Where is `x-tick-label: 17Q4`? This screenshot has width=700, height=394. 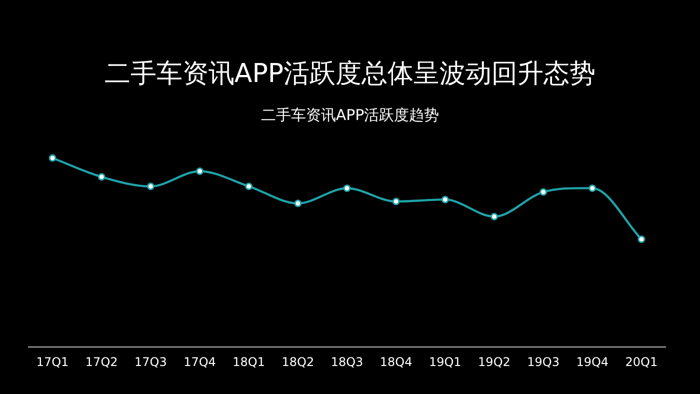
x-tick-label: 17Q4 is located at coordinates (200, 362).